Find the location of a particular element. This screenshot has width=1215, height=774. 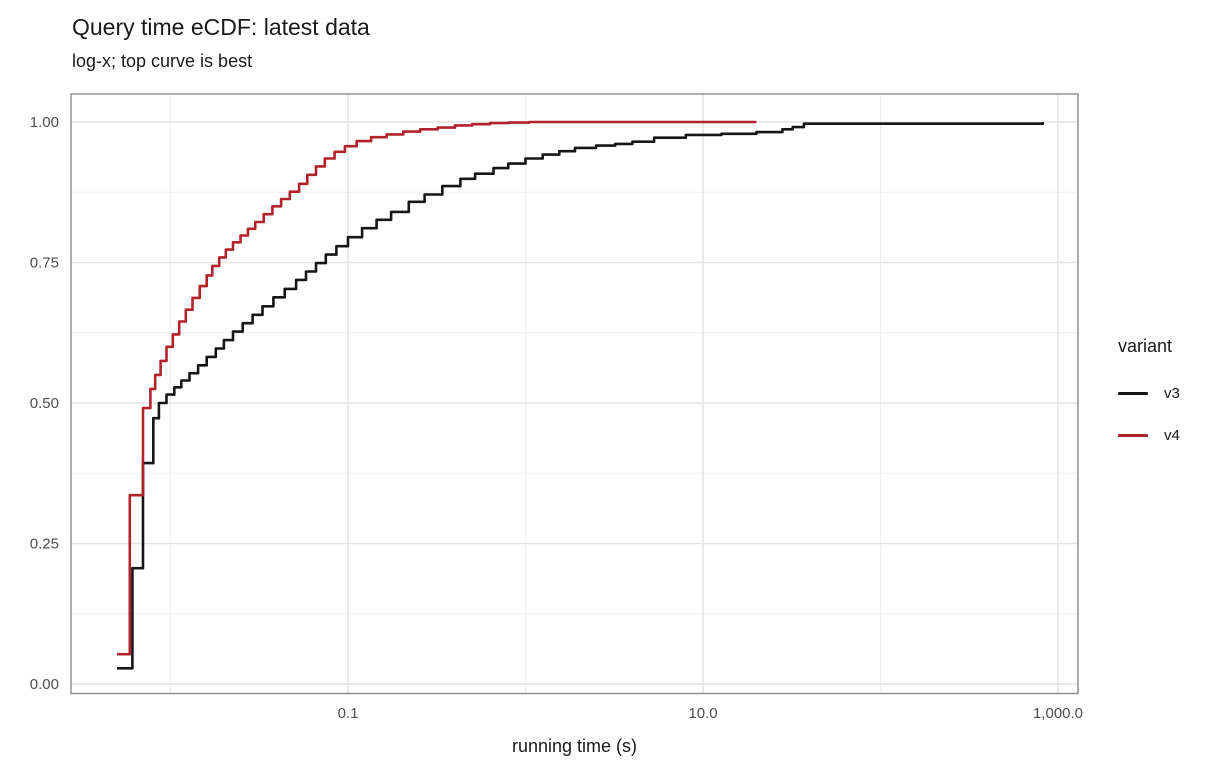

x-tick-label: 1,000.0 is located at coordinates (1058, 713).